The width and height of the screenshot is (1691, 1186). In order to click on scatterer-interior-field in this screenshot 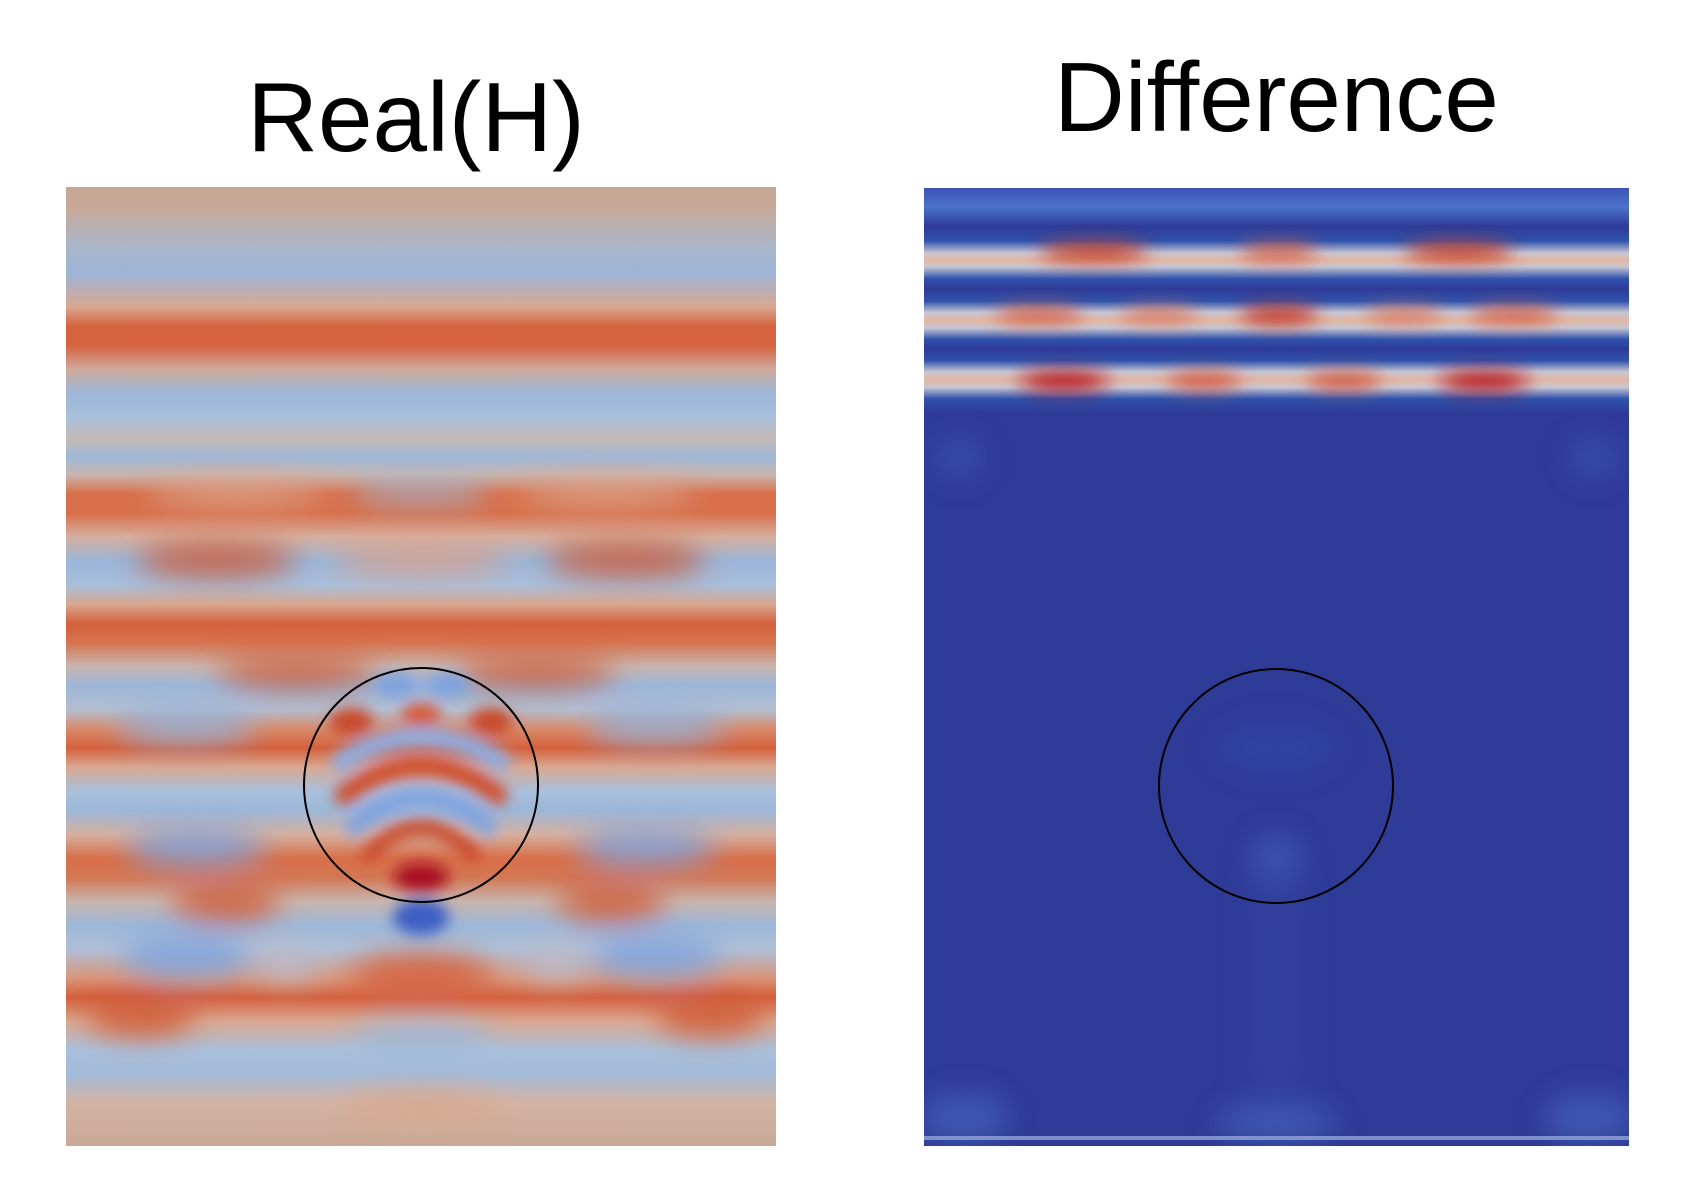, I will do `click(421, 804)`.